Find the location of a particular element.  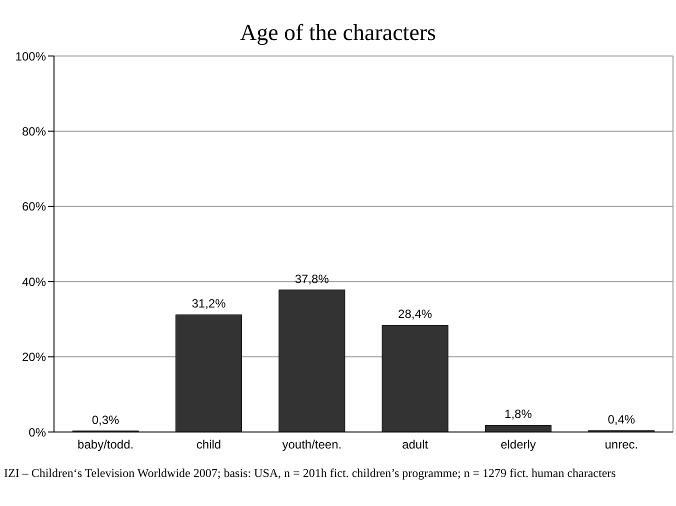

data-label: 37,8% is located at coordinates (312, 279).